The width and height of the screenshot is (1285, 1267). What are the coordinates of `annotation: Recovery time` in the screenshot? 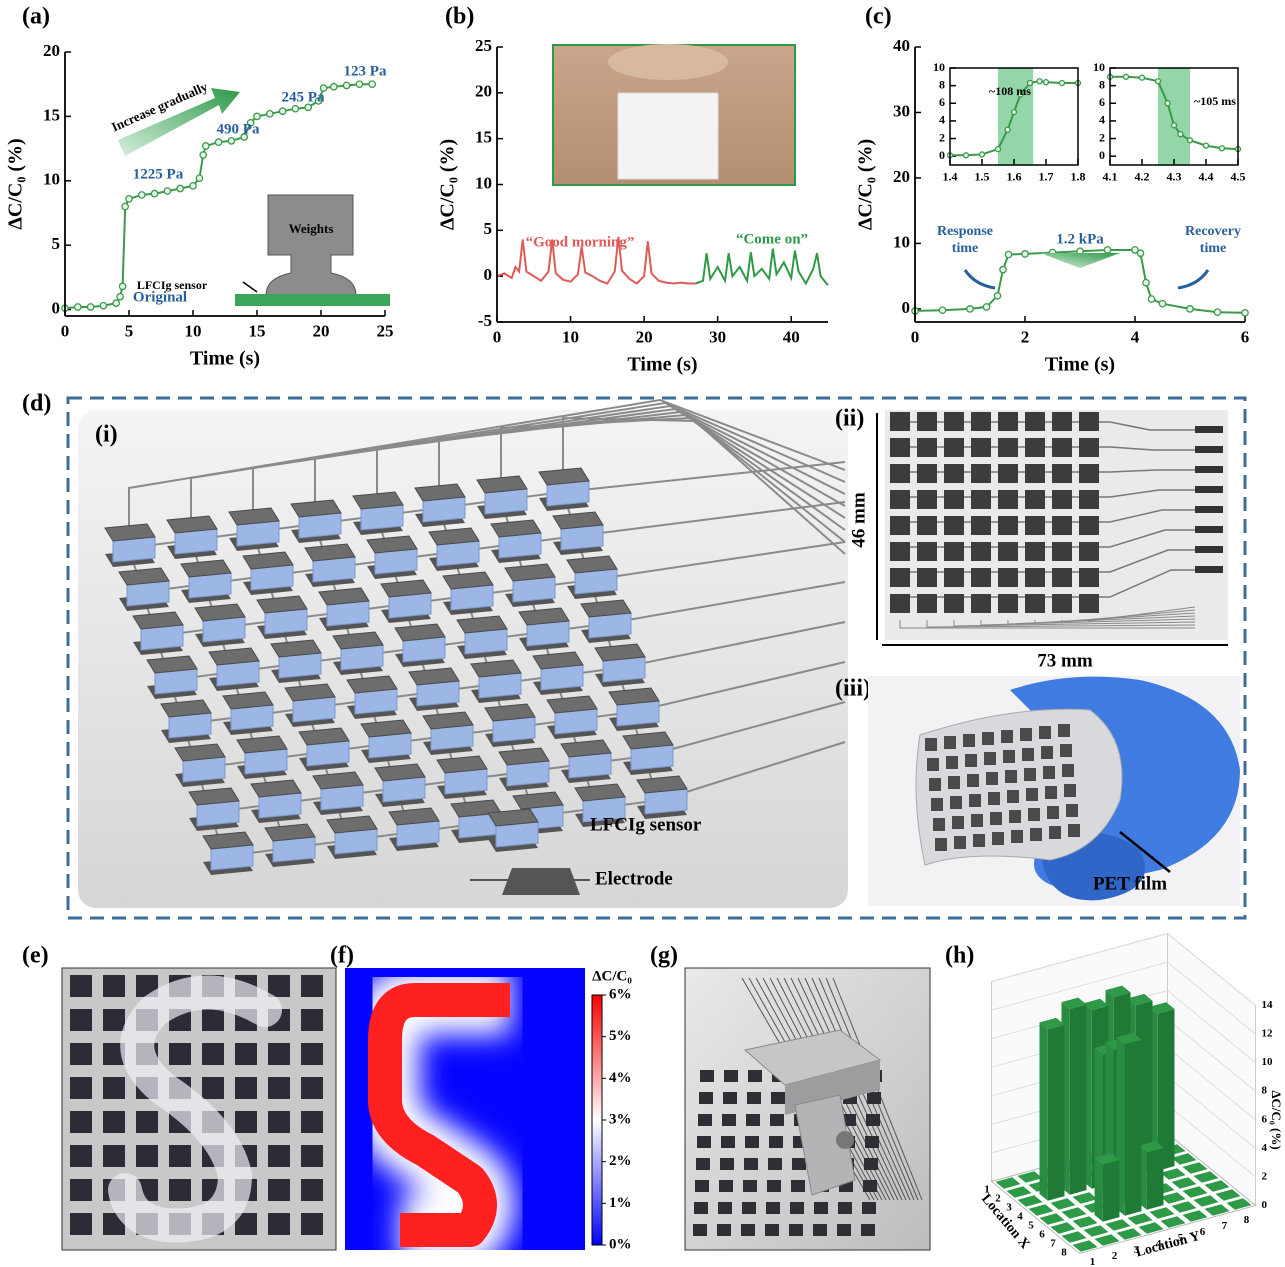 It's located at (1213, 240).